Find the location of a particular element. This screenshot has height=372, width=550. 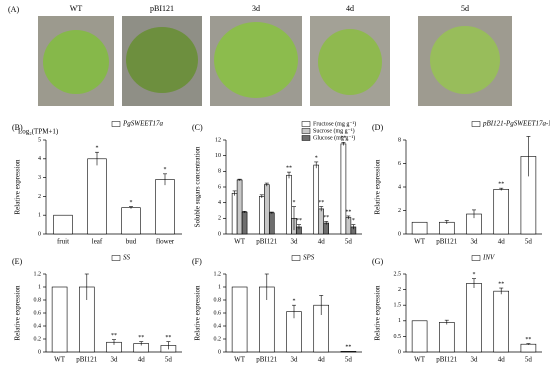

y-tick-label: 3 is located at coordinates (39, 178).